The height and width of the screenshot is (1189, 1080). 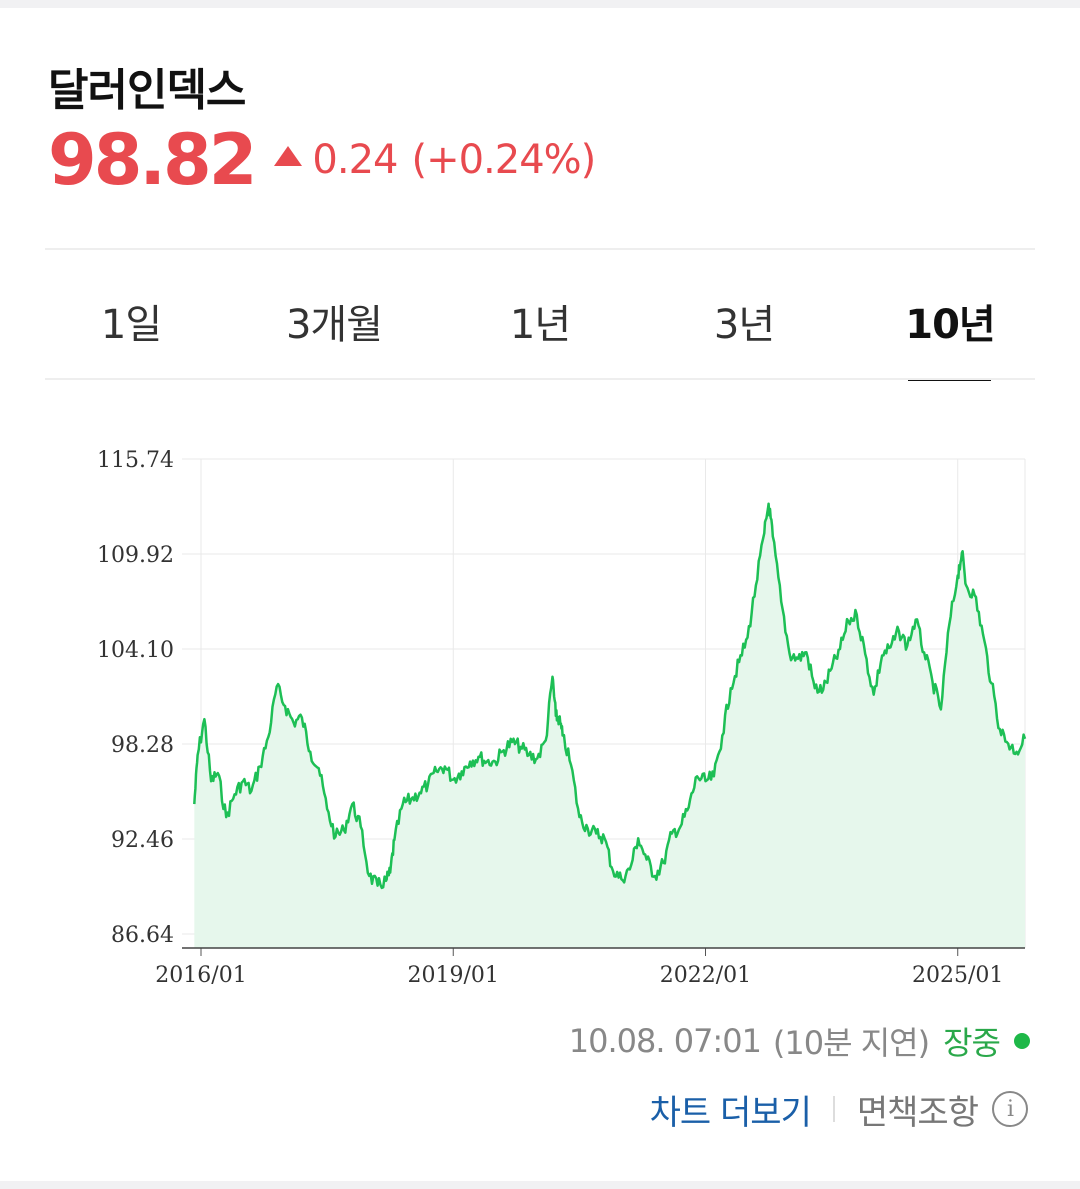 I want to click on y-tick-label: 86.64, so click(x=142, y=935).